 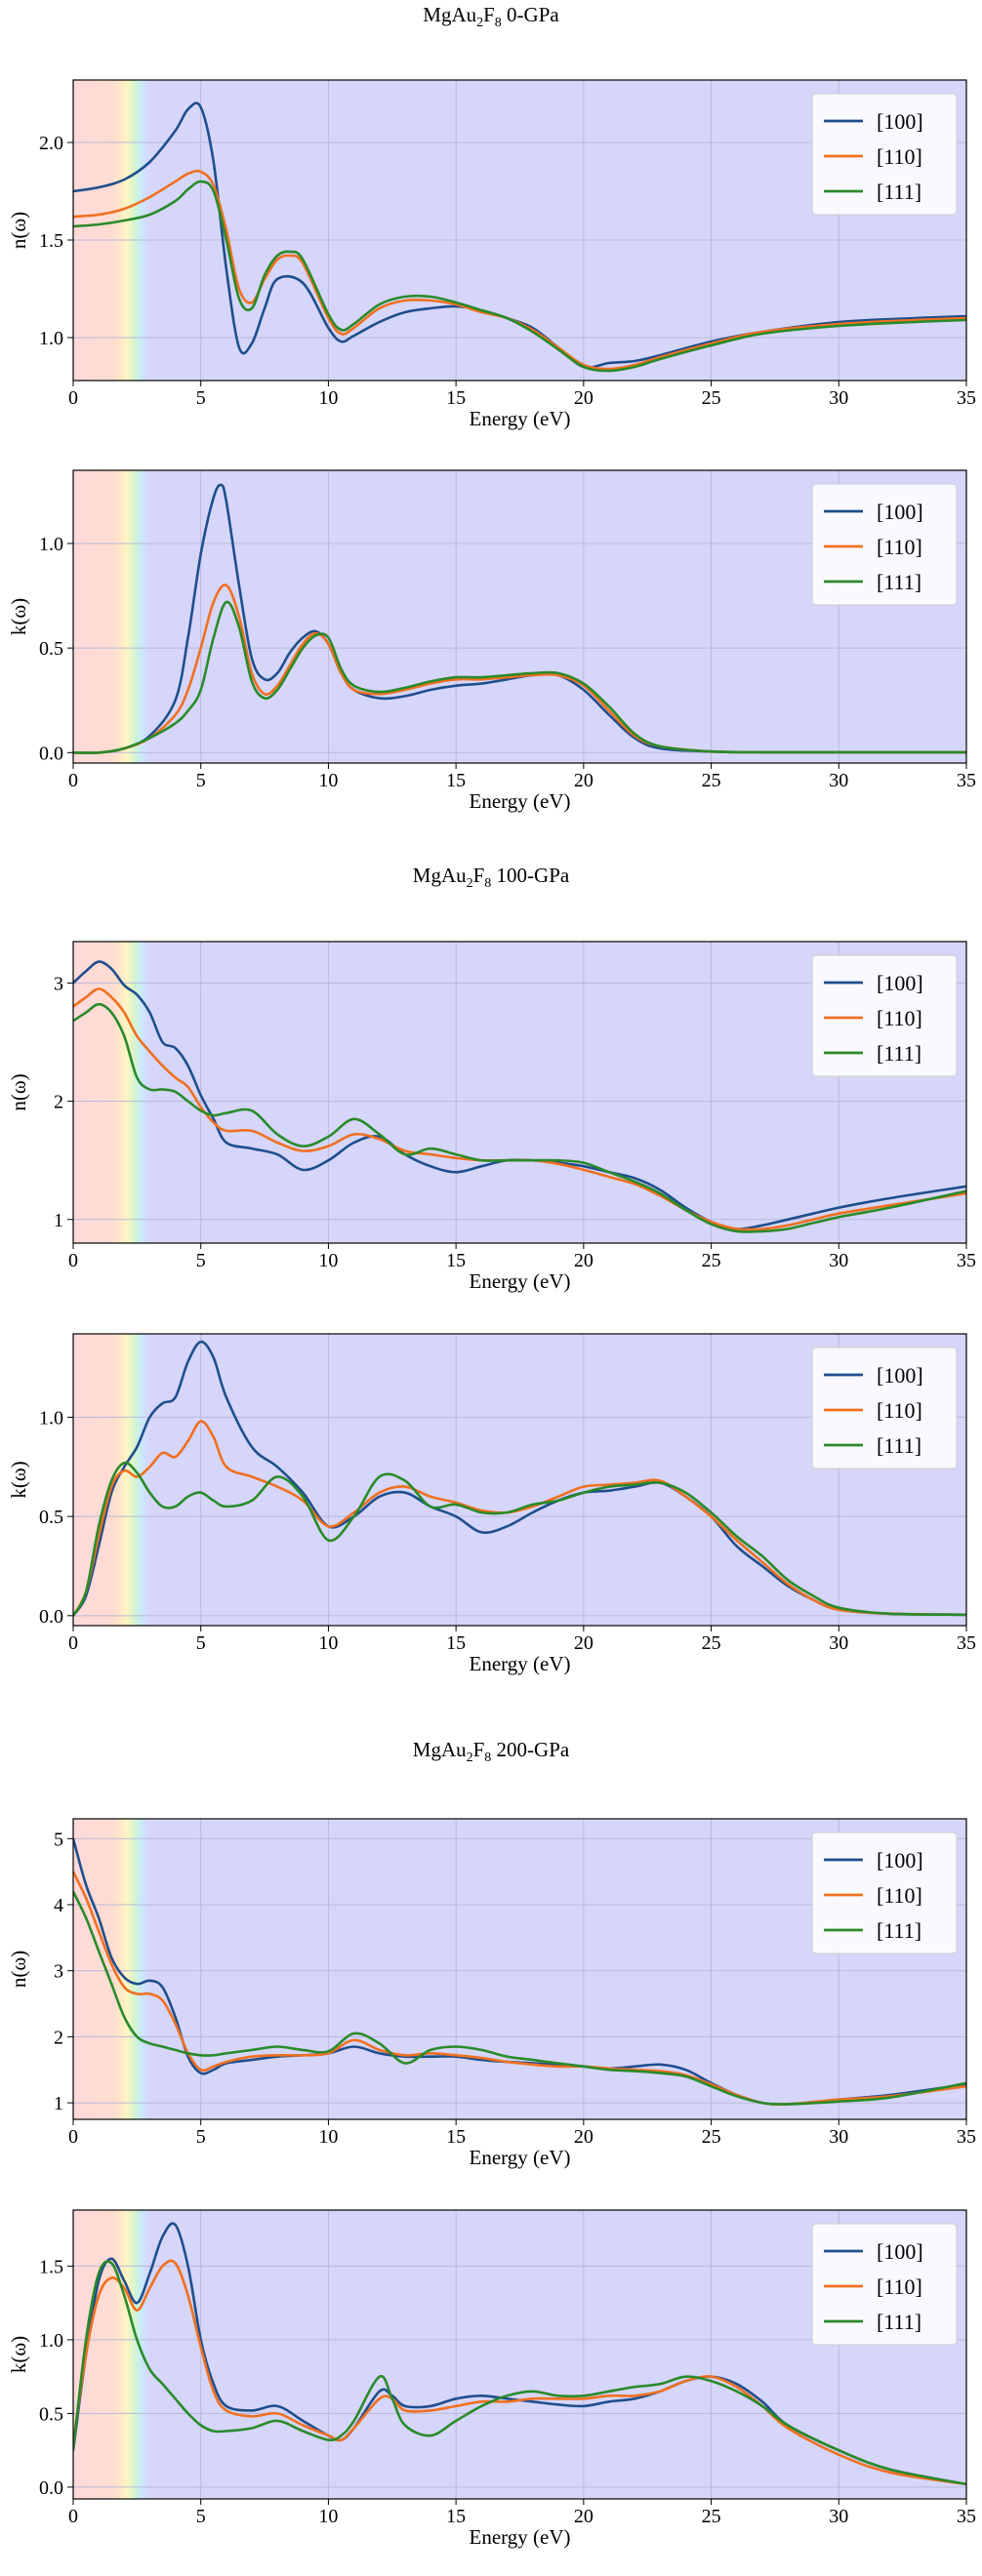 I want to click on y-tick-label: 2.0, so click(x=51, y=143).